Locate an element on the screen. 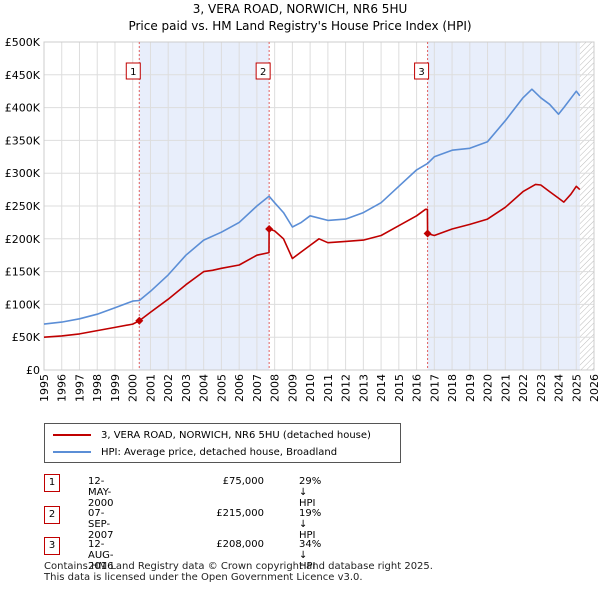 Image resolution: width=600 pixels, height=590 pixels. transaction-badge: 2 is located at coordinates (52, 515).